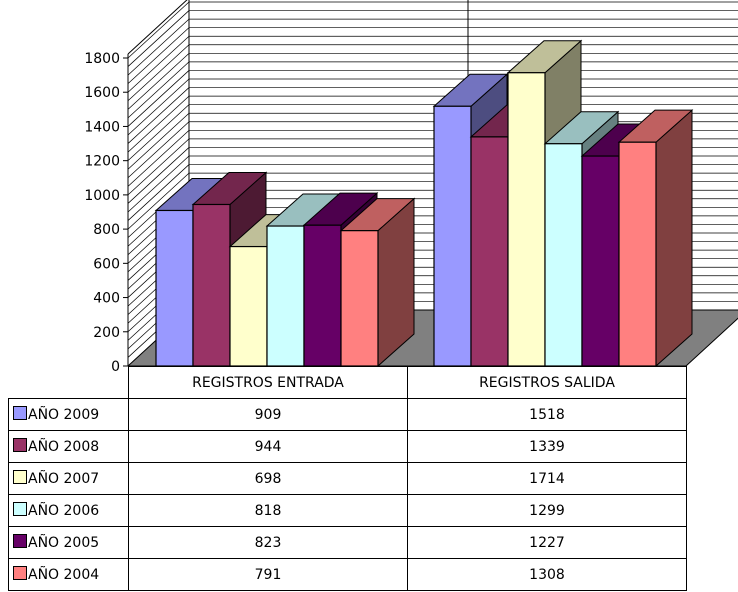  What do you see at coordinates (268, 478) in the screenshot?
I see `table-cell: 698` at bounding box center [268, 478].